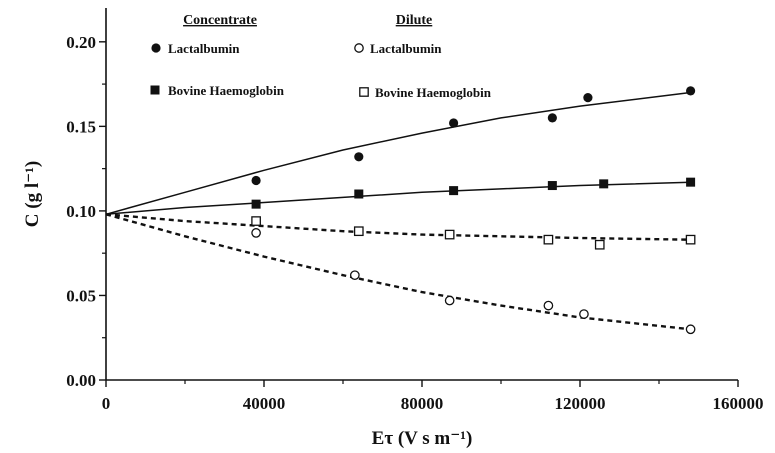 The height and width of the screenshot is (453, 775). Describe the element at coordinates (204, 48) in the screenshot. I see `legend-label-concentrate-lactalbumin: Lactalbumin` at that location.